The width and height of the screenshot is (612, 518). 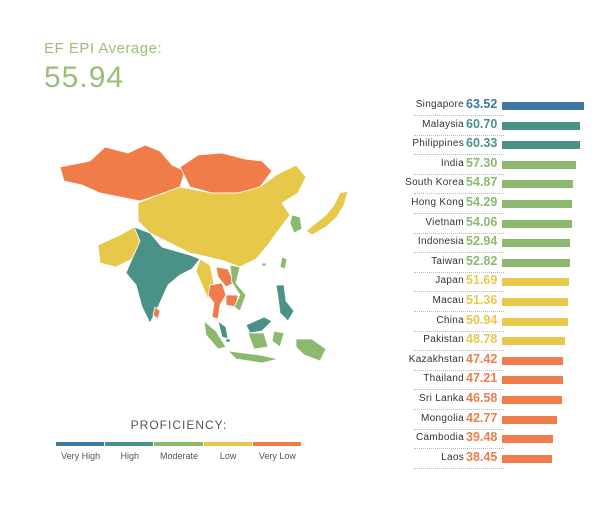 I want to click on country-row: Malaysia 60.70, so click(x=496, y=126).